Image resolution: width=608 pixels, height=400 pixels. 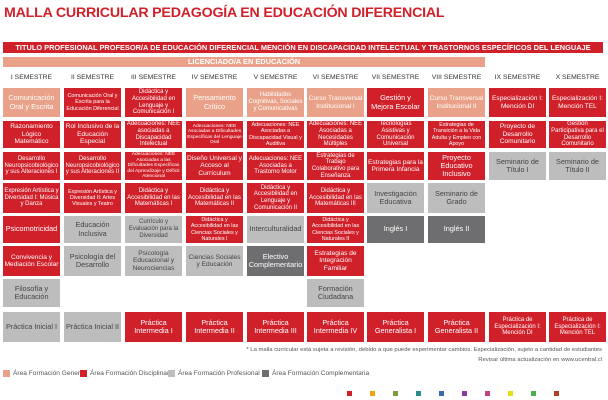 I want to click on legend-item: Área Formación Profesional, so click(x=214, y=373).